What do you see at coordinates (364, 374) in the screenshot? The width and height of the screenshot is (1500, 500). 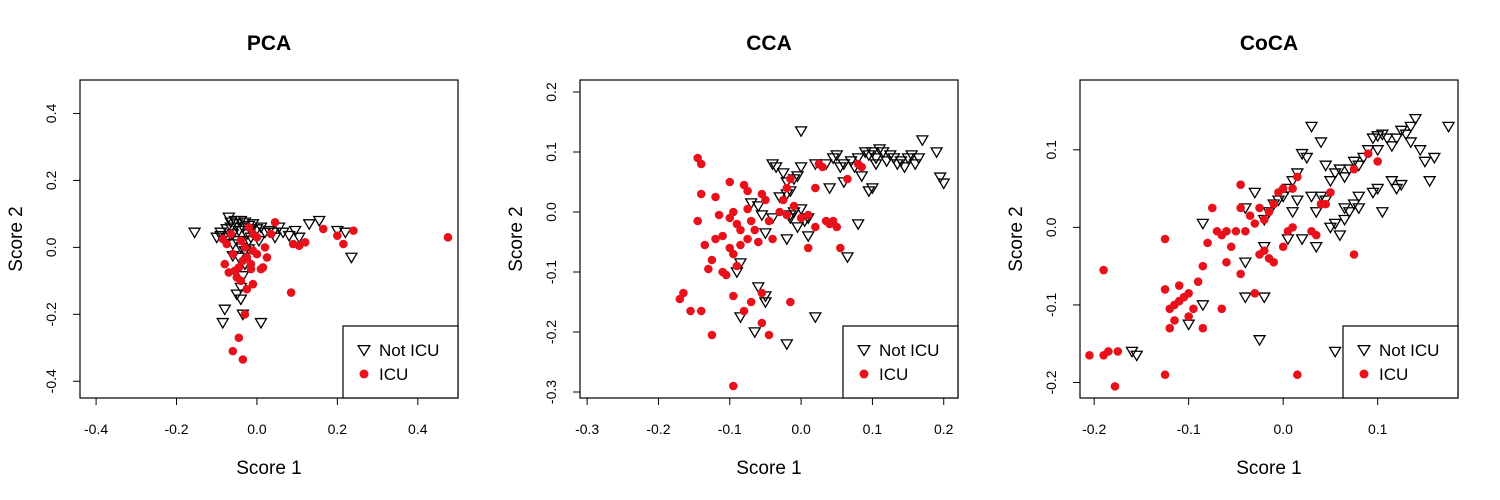 I see `legend-icu-marker` at bounding box center [364, 374].